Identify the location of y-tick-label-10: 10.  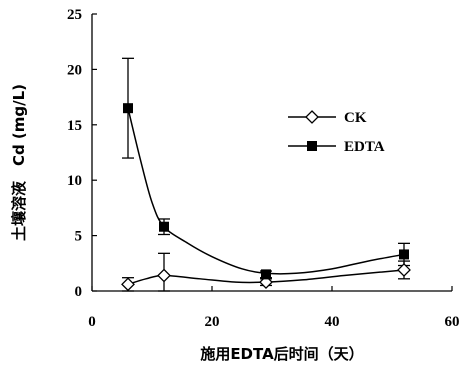
(74, 181).